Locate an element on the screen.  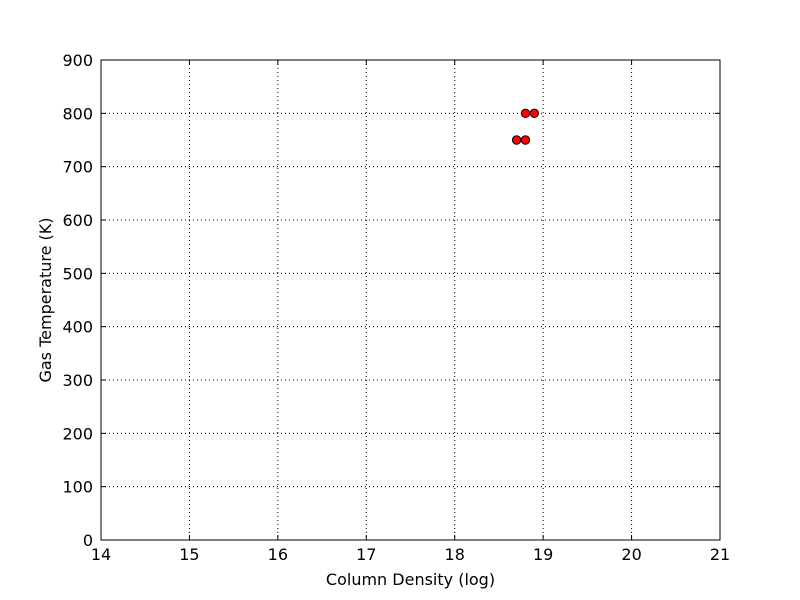
y-tick-label: 700 is located at coordinates (77, 167).